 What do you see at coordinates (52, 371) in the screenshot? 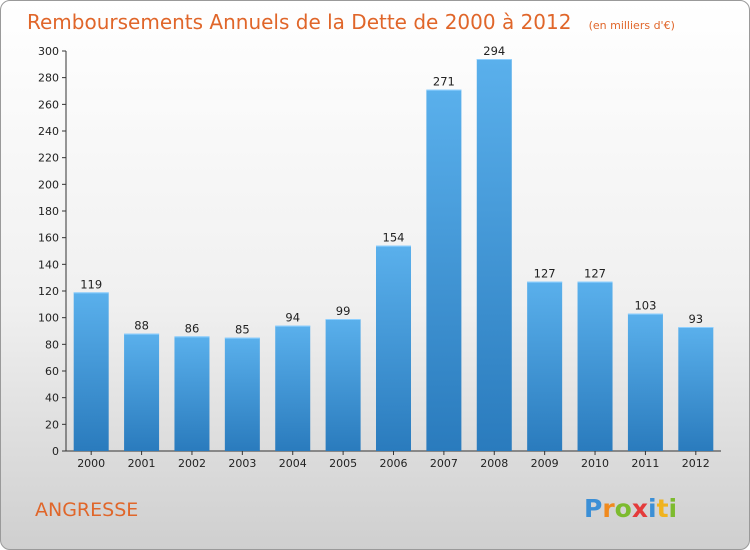
I see `y-tick-label: 60` at bounding box center [52, 371].